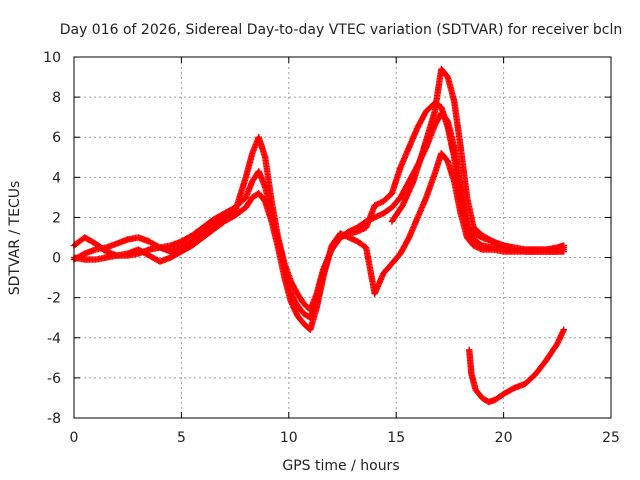 The width and height of the screenshot is (640, 480). Describe the element at coordinates (15, 238) in the screenshot. I see `y-axis-label: SDTVAR / TECUs` at that location.